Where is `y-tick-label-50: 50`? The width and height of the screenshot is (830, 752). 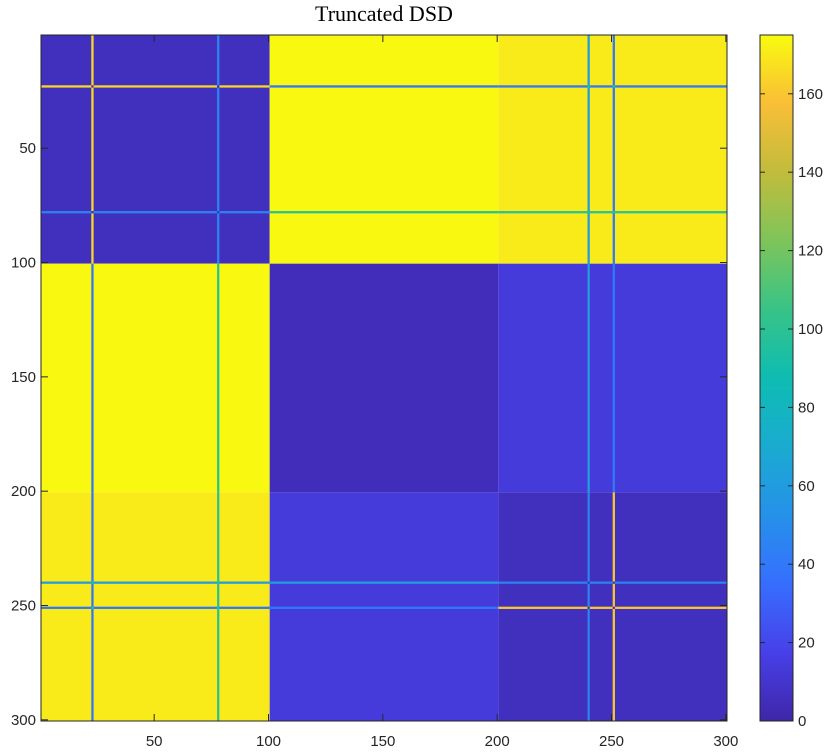 y-tick-label-50: 50 is located at coordinates (27, 148).